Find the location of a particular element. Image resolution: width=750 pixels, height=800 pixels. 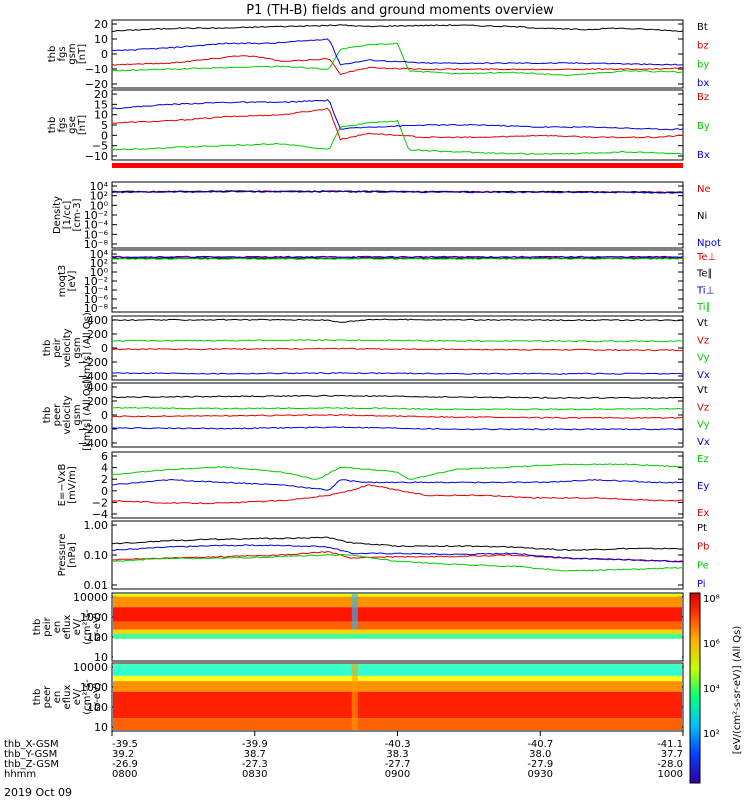

time-axis-value: 37.7 is located at coordinates (672, 754).